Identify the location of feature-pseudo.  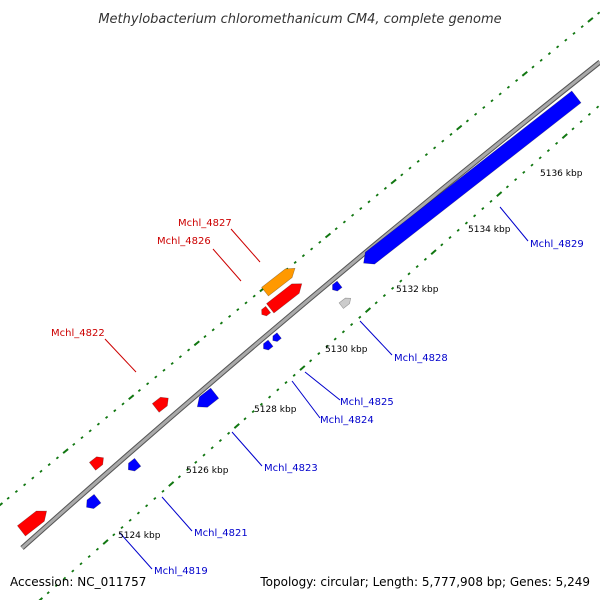
(345, 303).